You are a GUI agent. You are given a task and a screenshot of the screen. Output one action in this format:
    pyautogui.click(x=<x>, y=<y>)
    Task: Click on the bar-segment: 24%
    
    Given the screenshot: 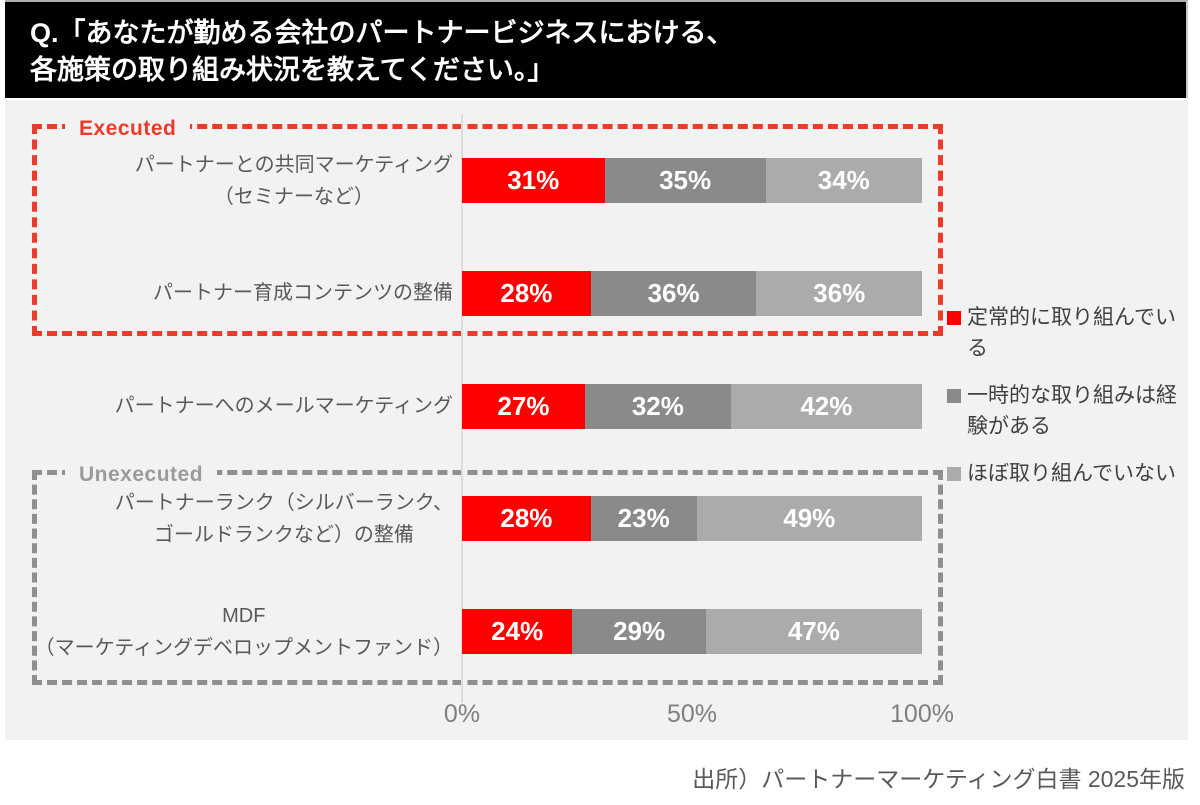 What is the action you would take?
    pyautogui.click(x=517, y=632)
    